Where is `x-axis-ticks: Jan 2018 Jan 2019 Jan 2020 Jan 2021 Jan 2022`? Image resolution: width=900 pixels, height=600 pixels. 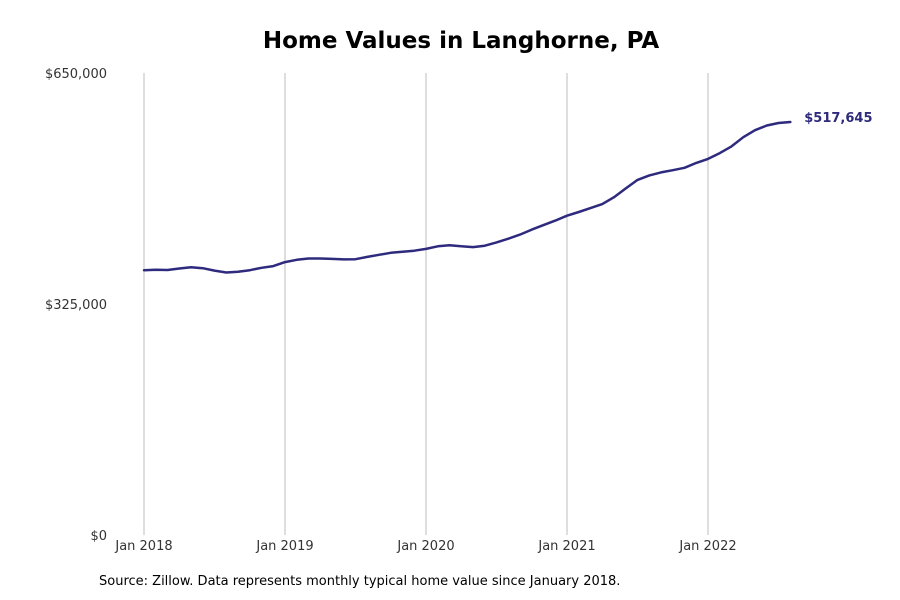
x-axis-ticks: Jan 2018 Jan 2019 Jan 2020 Jan 2021 Jan 2022 is located at coordinates (425, 546).